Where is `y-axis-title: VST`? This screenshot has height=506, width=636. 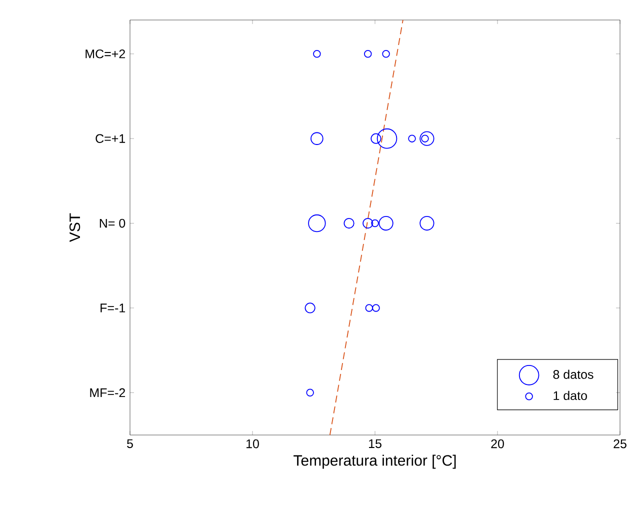 y-axis-title: VST is located at coordinates (74, 227).